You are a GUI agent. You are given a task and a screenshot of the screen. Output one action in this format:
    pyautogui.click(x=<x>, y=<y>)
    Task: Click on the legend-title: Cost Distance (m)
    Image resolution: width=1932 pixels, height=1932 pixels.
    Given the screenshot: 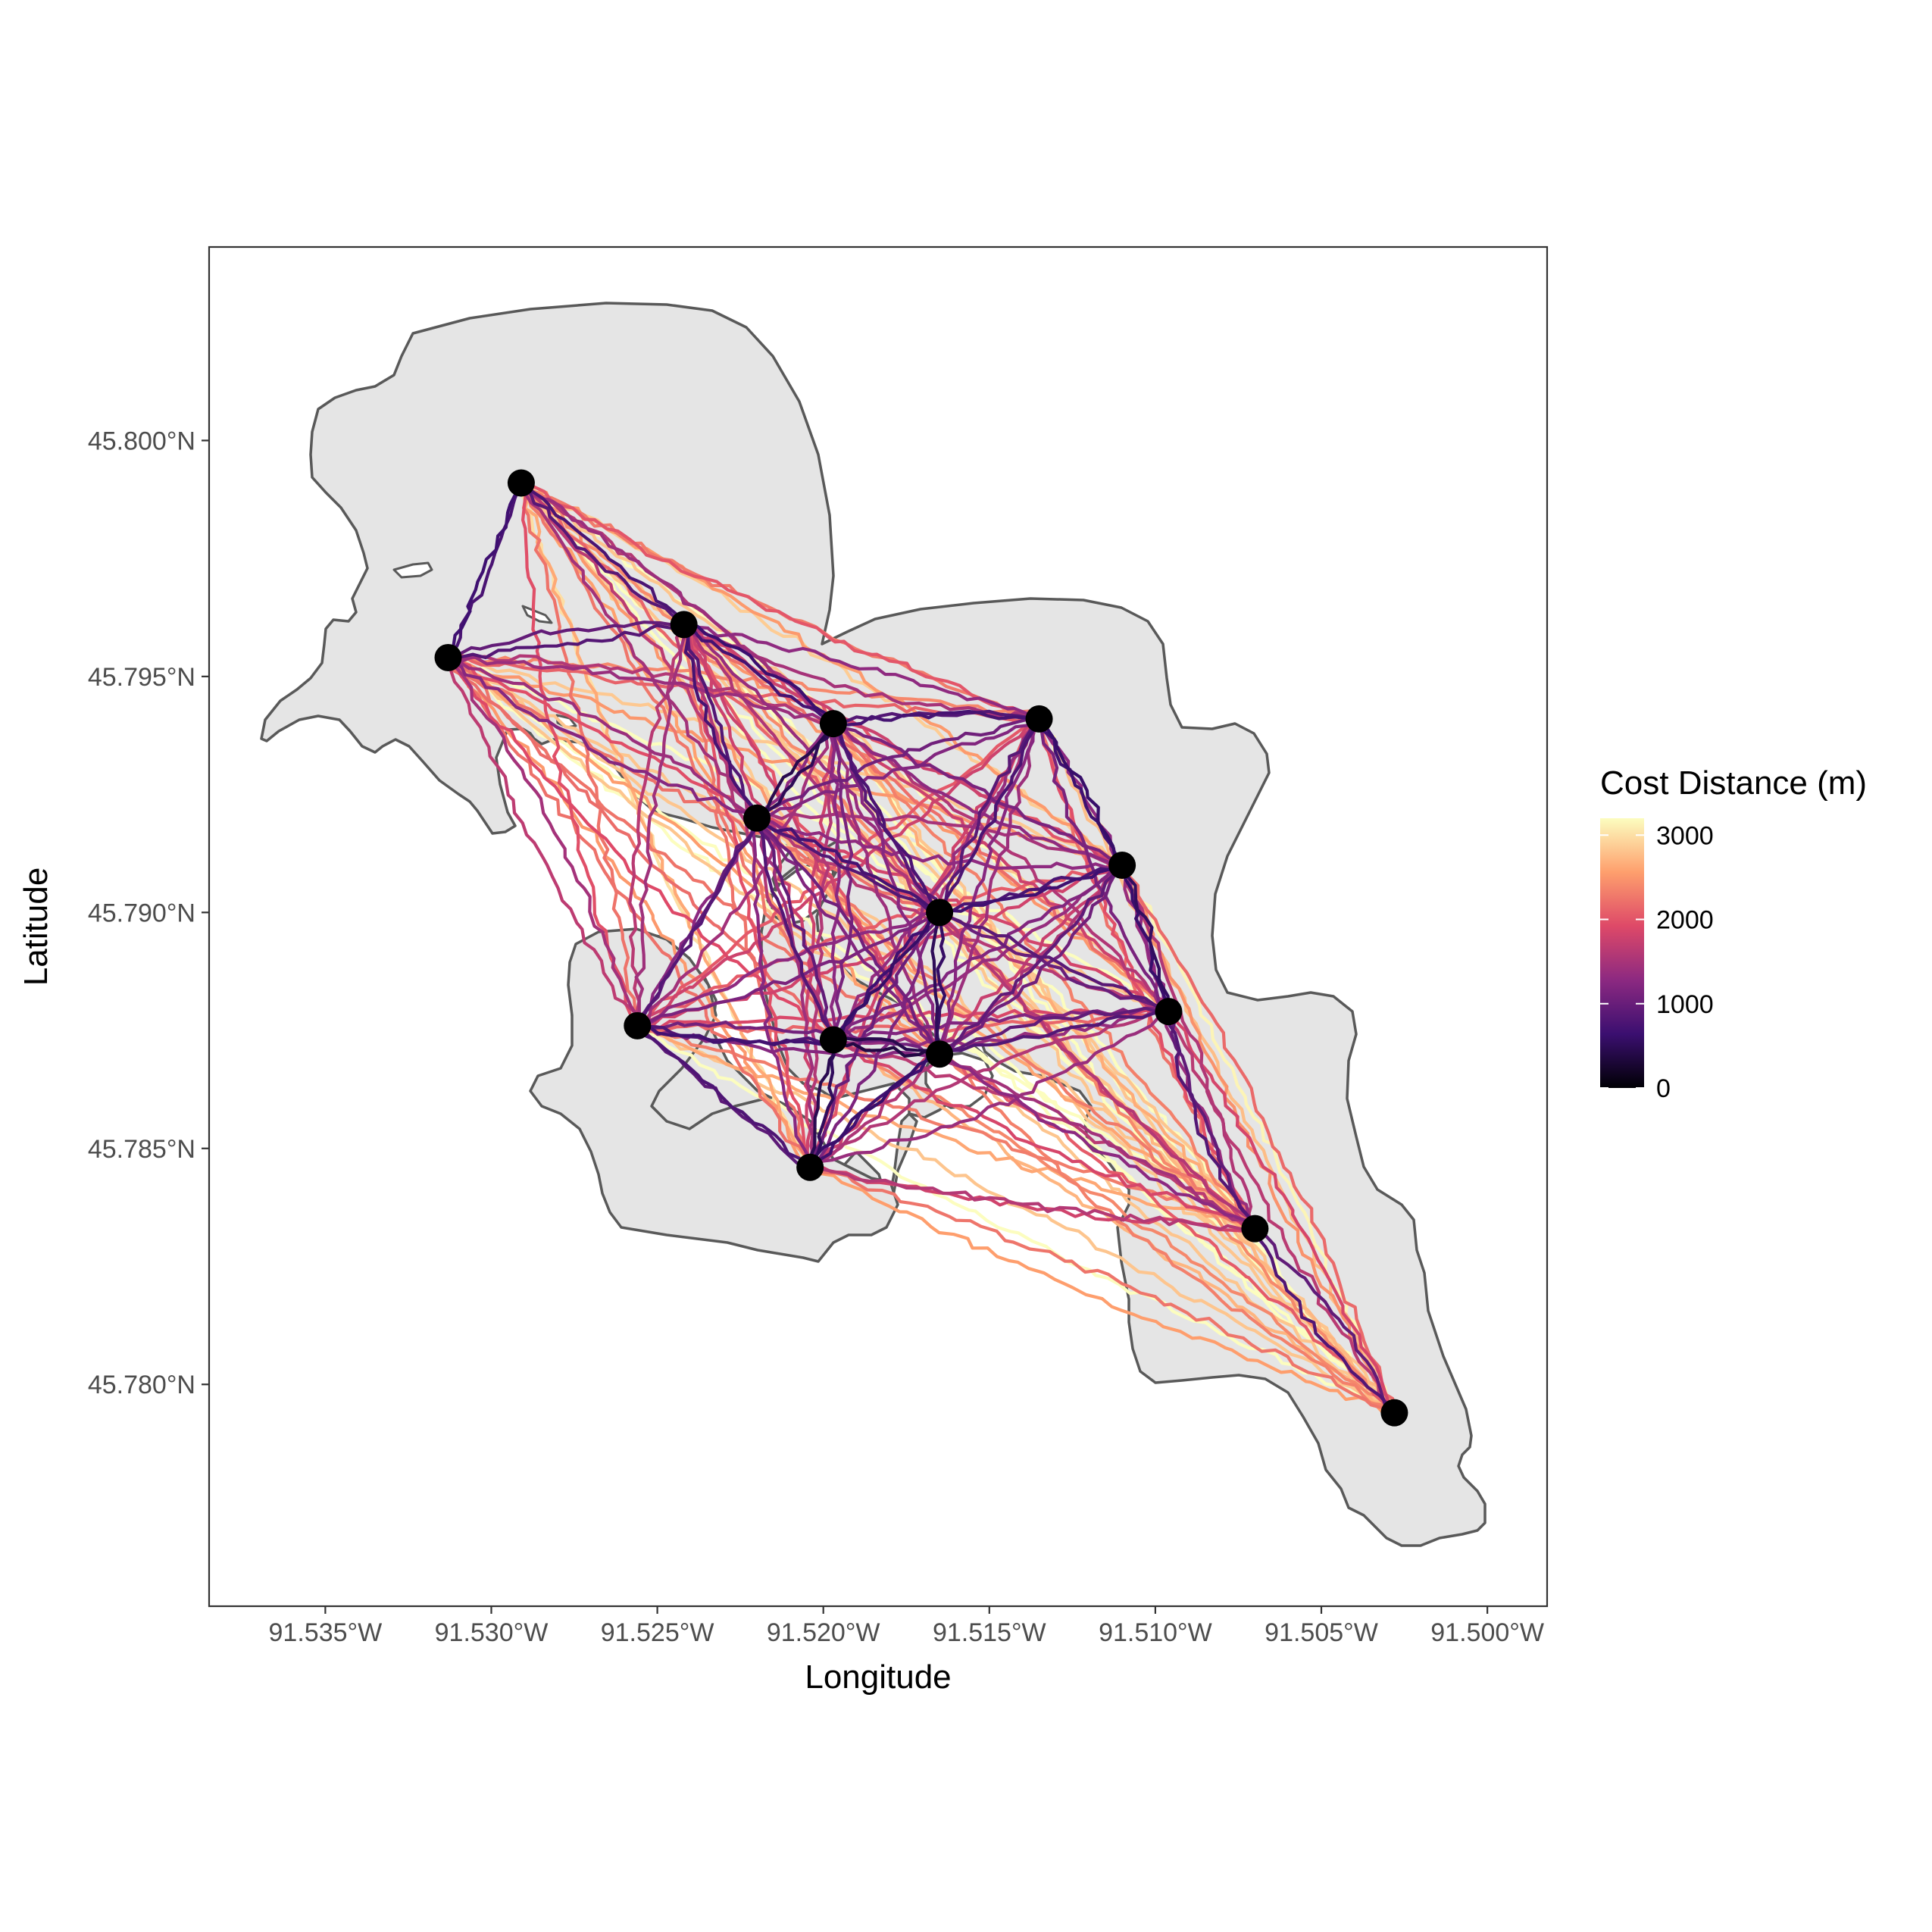 What is the action you would take?
    pyautogui.click(x=1733, y=783)
    